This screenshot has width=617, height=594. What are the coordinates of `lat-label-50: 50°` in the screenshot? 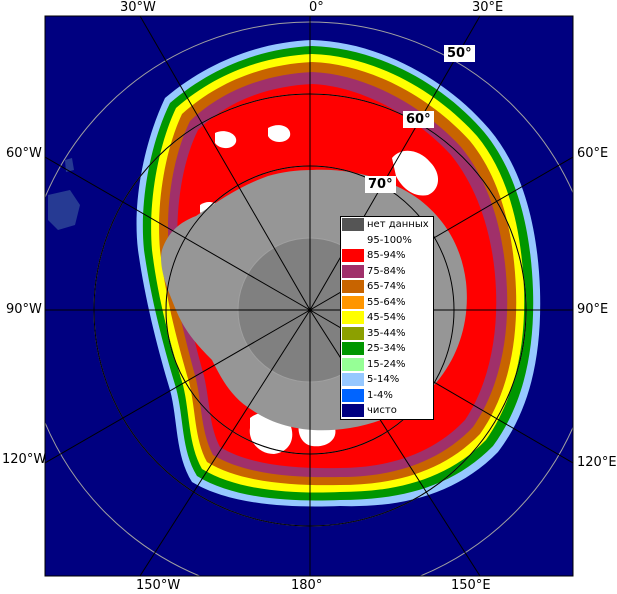 It's located at (459, 53).